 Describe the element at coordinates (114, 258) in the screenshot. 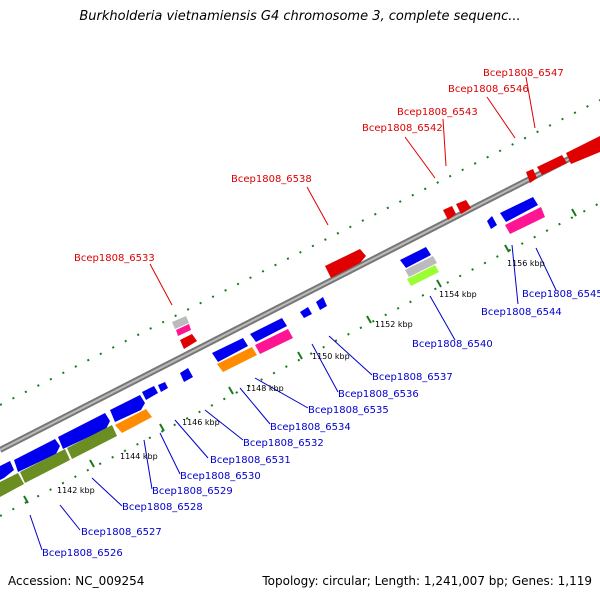

I see `gene-label-6533: Bcep1808_6533` at that location.